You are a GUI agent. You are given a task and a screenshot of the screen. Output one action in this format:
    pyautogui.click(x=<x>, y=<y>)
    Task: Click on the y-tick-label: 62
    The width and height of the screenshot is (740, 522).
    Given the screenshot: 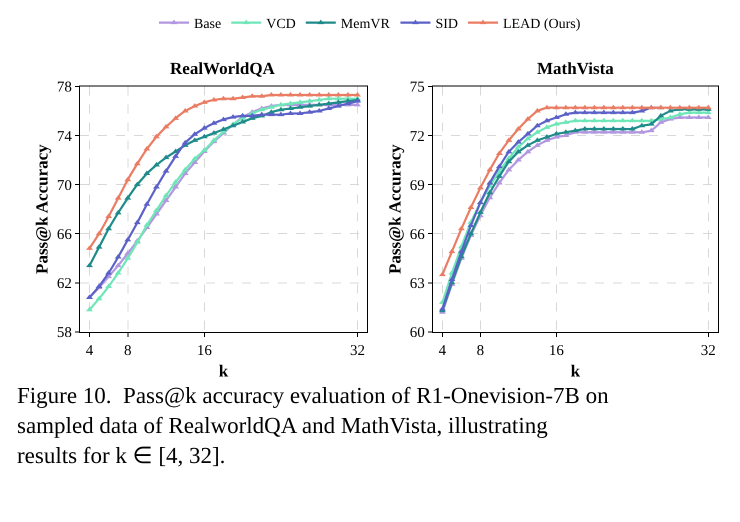 What is the action you would take?
    pyautogui.click(x=64, y=284)
    